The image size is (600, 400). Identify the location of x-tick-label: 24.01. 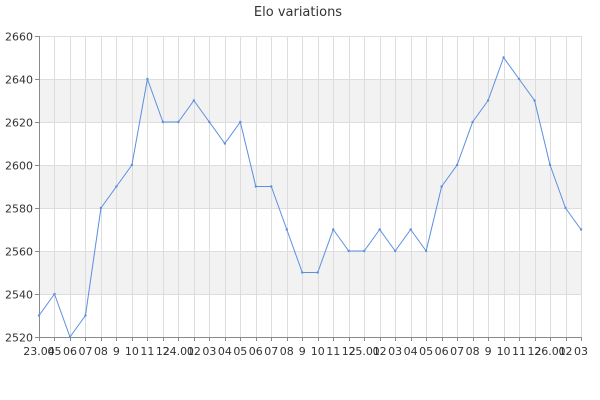
(179, 351).